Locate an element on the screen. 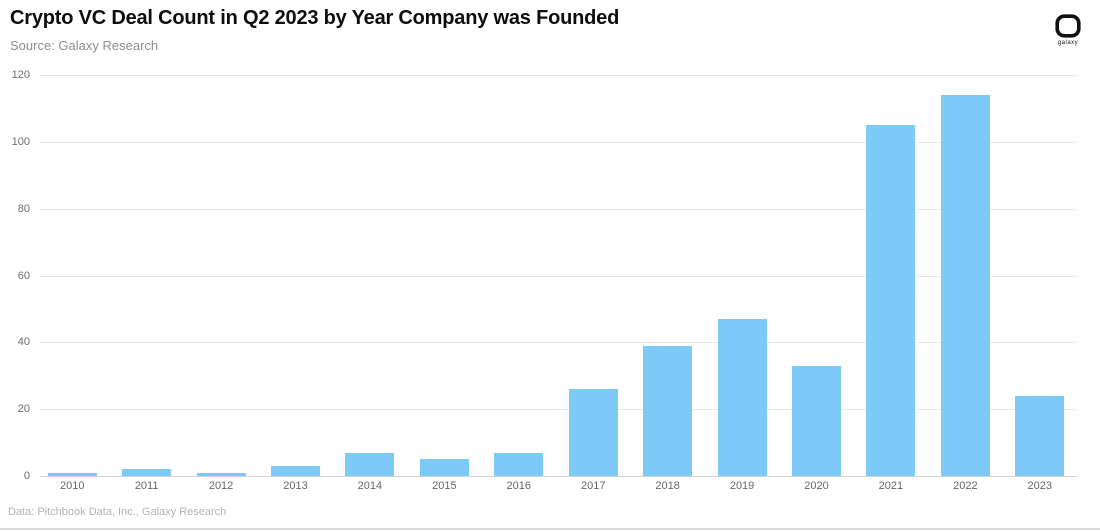 The image size is (1100, 531). x-axis-tick-label: 2022 is located at coordinates (965, 486).